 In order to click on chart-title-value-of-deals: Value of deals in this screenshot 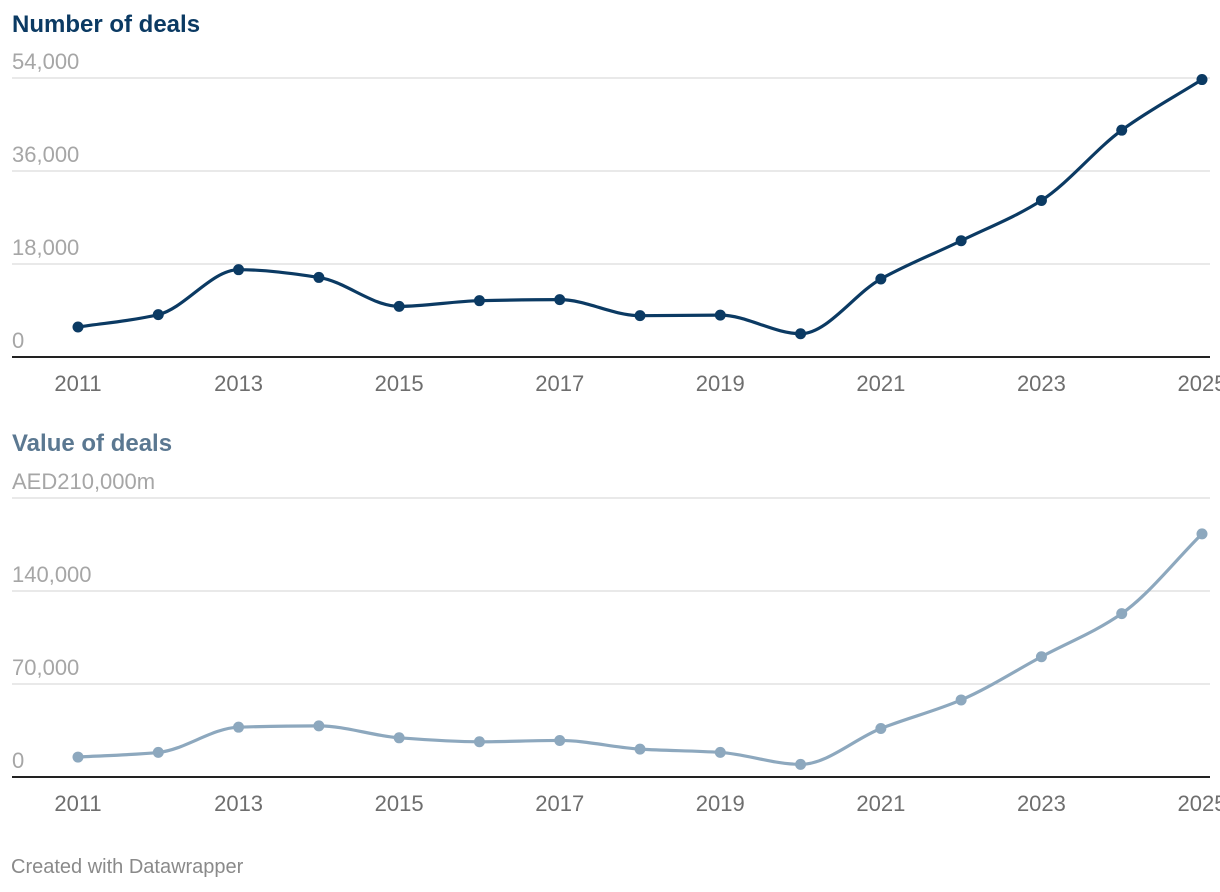, I will do `click(92, 443)`.